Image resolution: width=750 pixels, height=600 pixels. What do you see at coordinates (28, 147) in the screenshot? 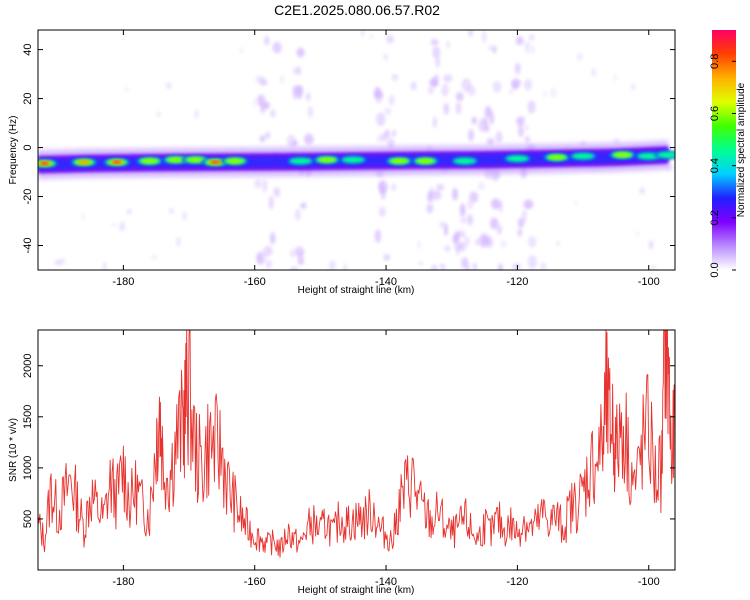
I see `y-tick-label: 0` at bounding box center [28, 147].